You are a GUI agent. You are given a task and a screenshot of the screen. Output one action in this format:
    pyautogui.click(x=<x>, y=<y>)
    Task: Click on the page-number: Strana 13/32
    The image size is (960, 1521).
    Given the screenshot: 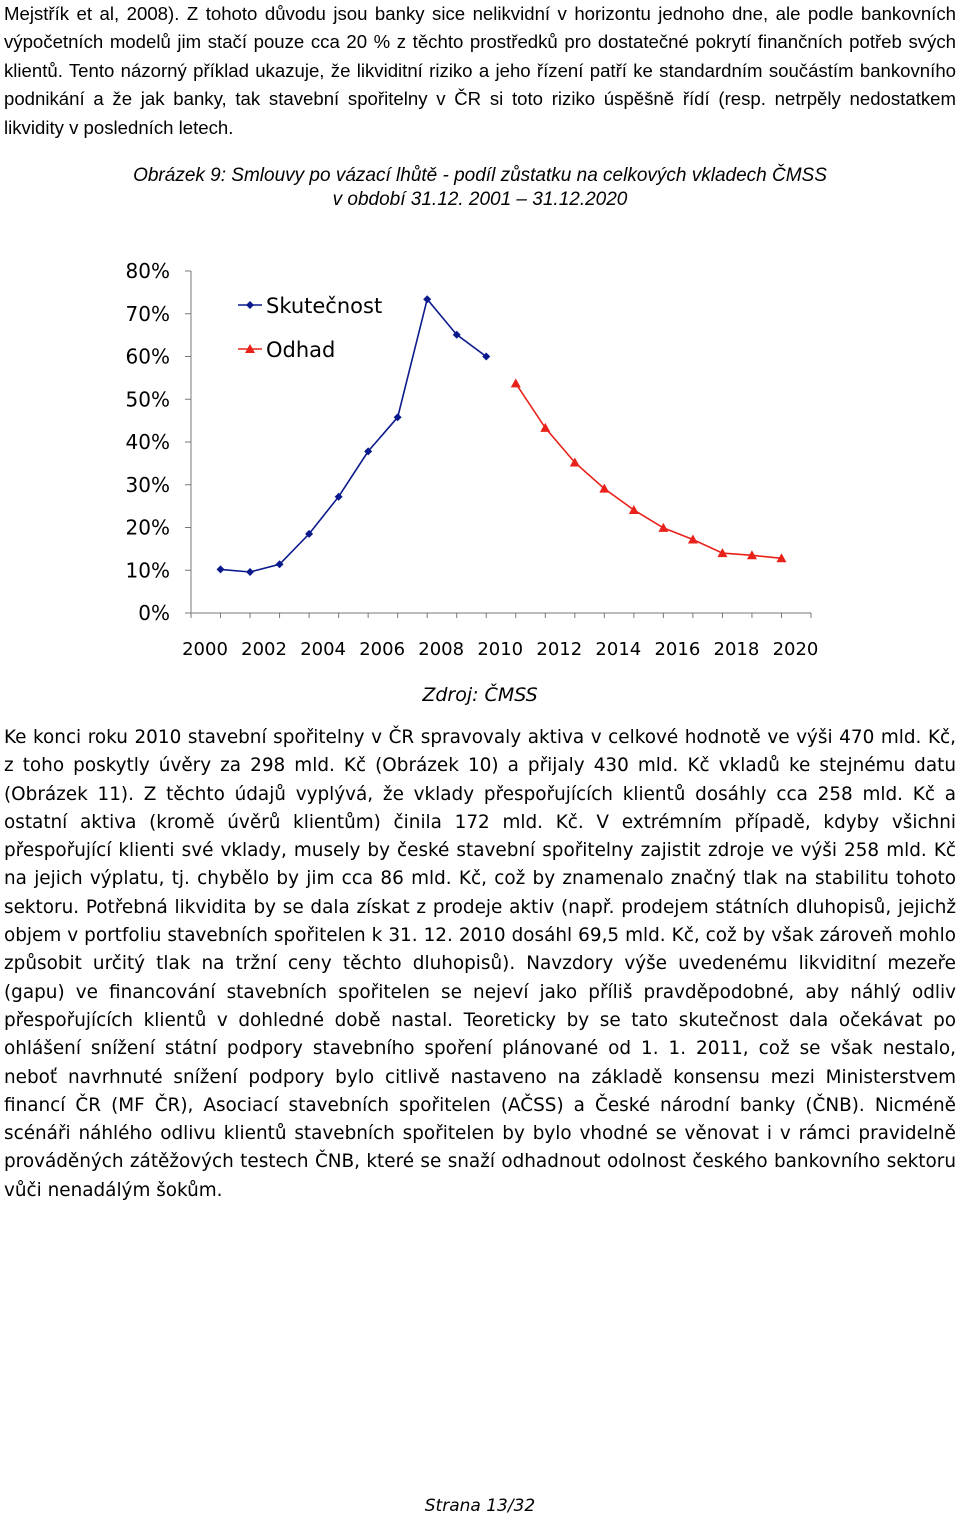 What is the action you would take?
    pyautogui.click(x=480, y=1506)
    